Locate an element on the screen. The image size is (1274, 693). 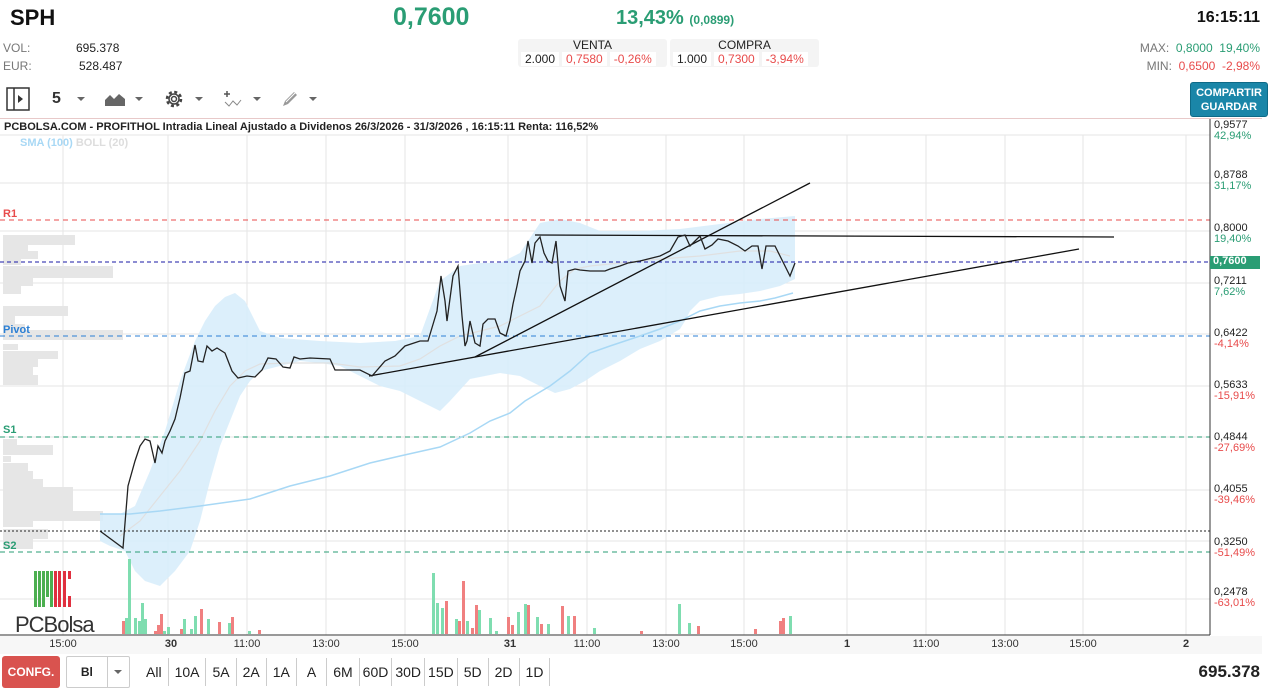
period-30d: 30D is located at coordinates (409, 672).